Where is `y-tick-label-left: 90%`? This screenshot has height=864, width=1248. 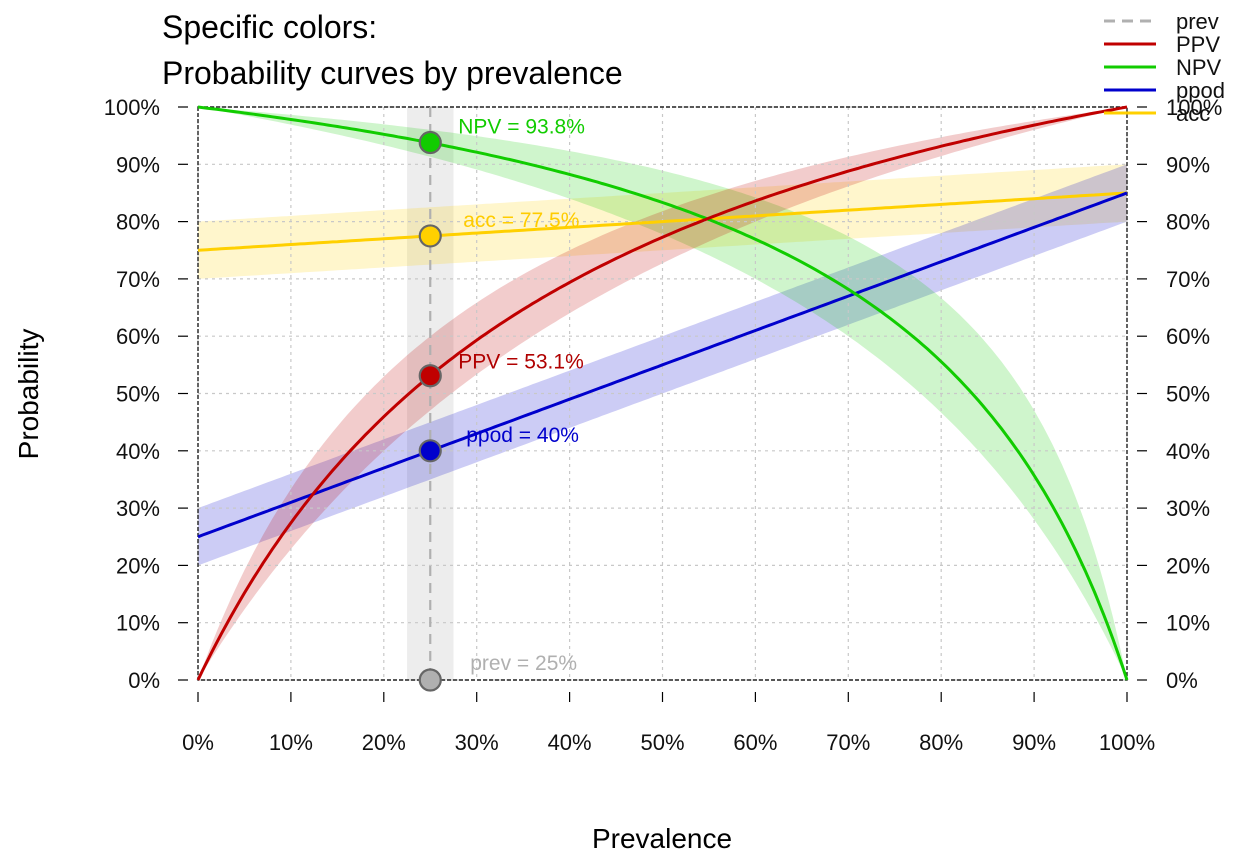 y-tick-label-left: 90% is located at coordinates (138, 164).